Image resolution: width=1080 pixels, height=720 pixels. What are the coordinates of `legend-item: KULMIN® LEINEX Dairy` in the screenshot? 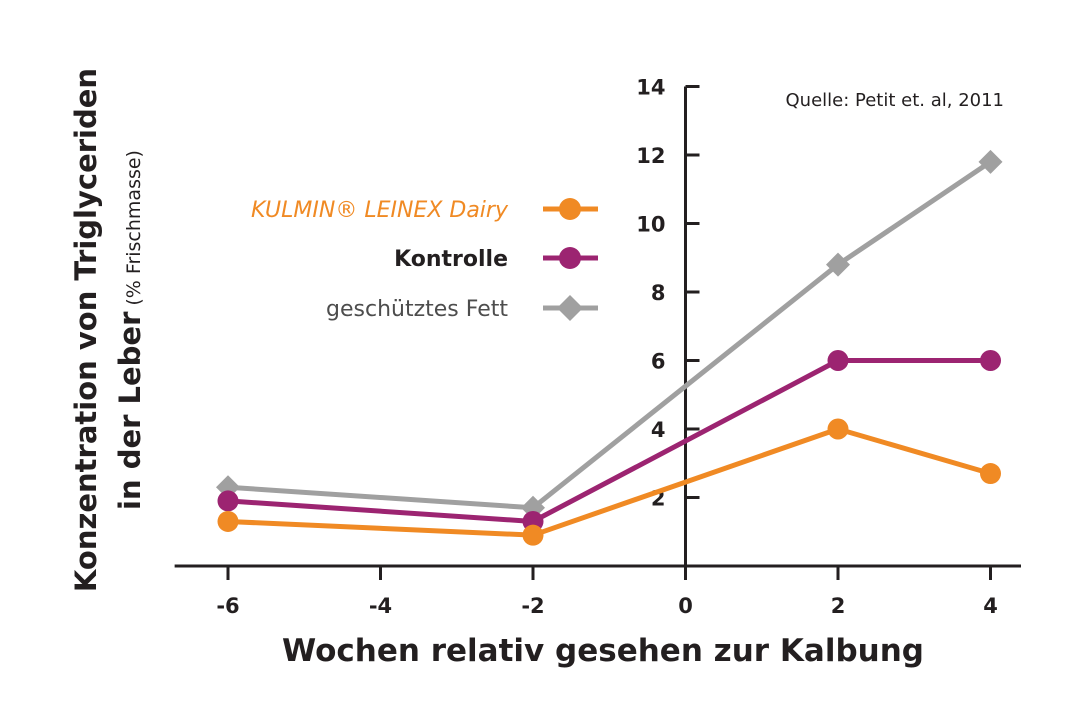 It's located at (424, 210).